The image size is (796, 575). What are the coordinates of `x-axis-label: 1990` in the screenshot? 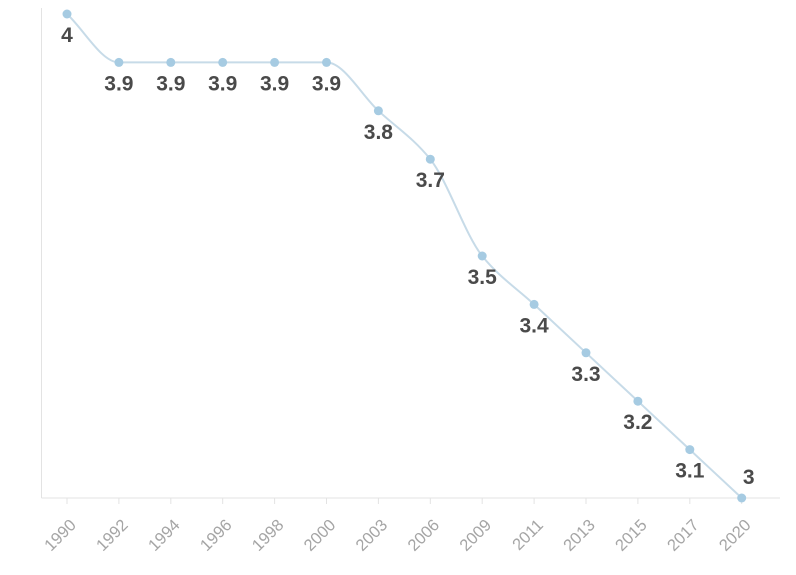 It's located at (60, 535).